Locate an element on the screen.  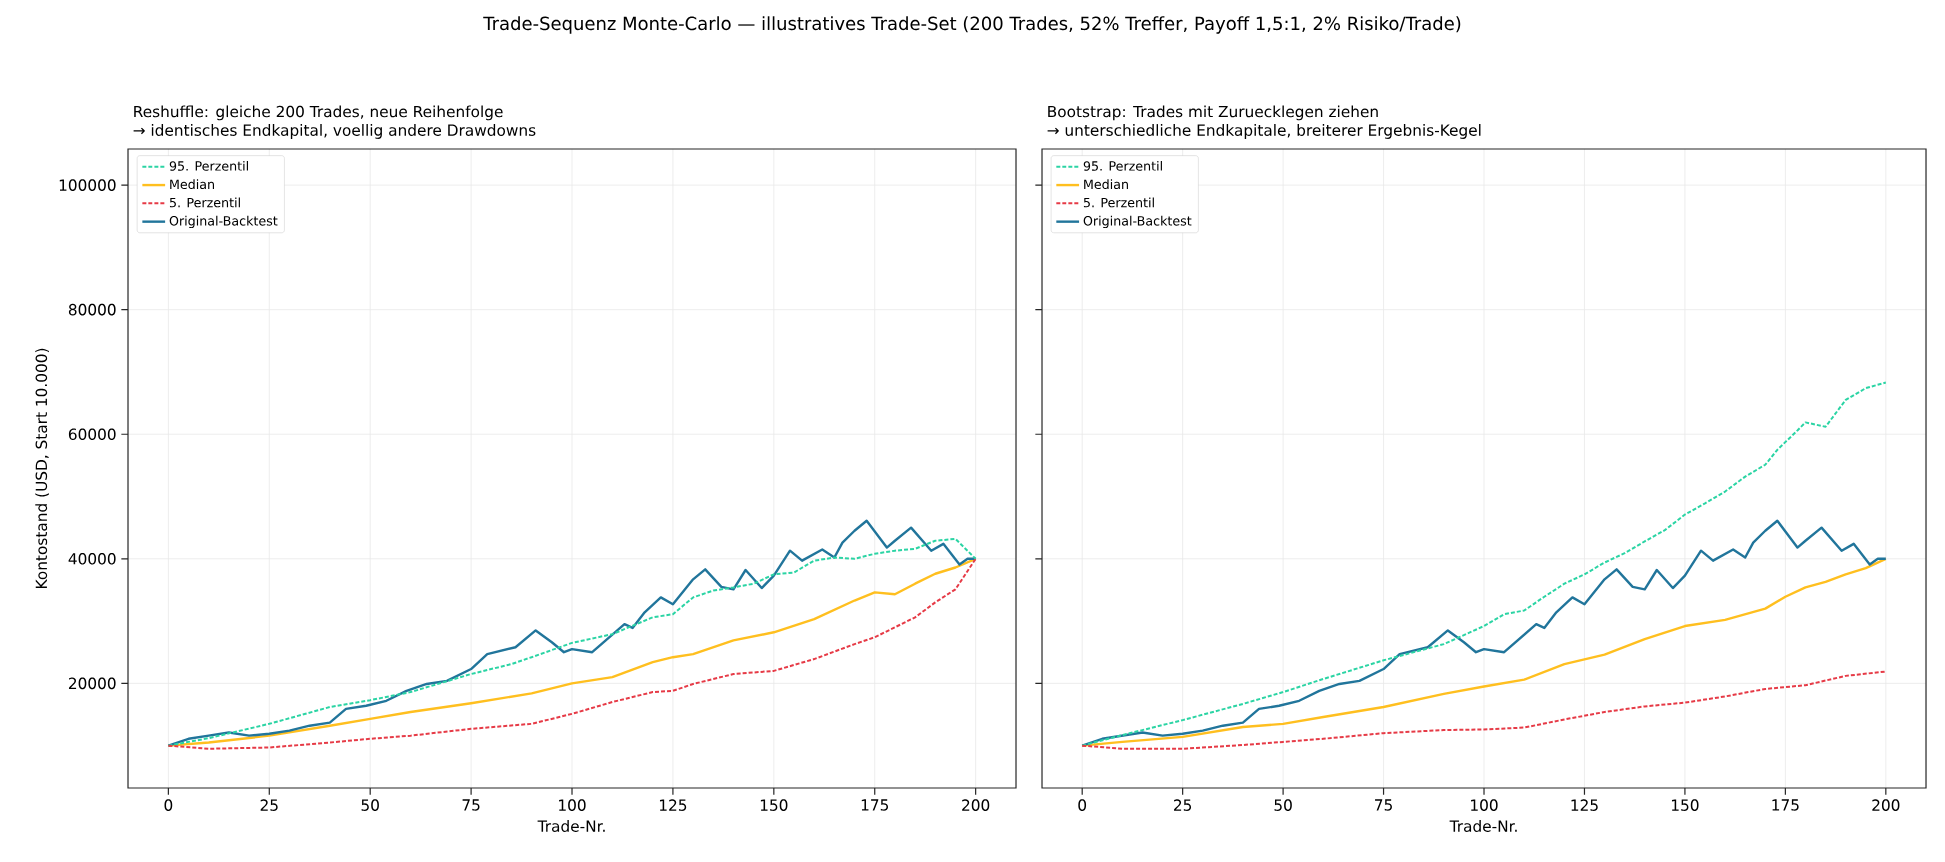
chart-subtitle: → unterschiedliche Endkapitale, breiterer Ergebnis-Kegel is located at coordinates (1264, 131).